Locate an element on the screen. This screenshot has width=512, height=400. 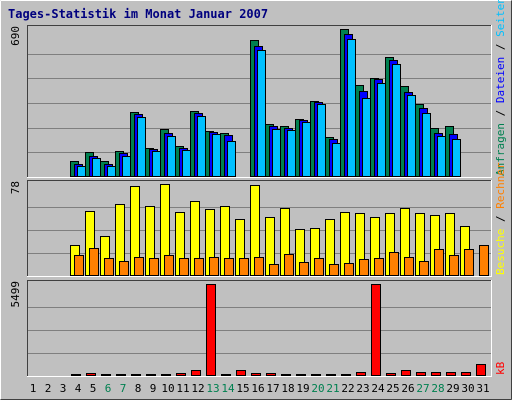
x-tick-day-19: 19 is located at coordinates (302, 388).